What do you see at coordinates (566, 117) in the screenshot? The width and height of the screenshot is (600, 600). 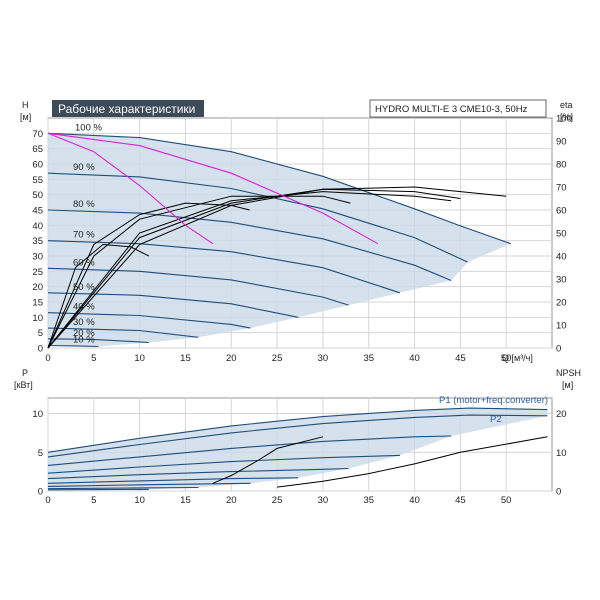 I see `eta-axis-unit: [%]` at bounding box center [566, 117].